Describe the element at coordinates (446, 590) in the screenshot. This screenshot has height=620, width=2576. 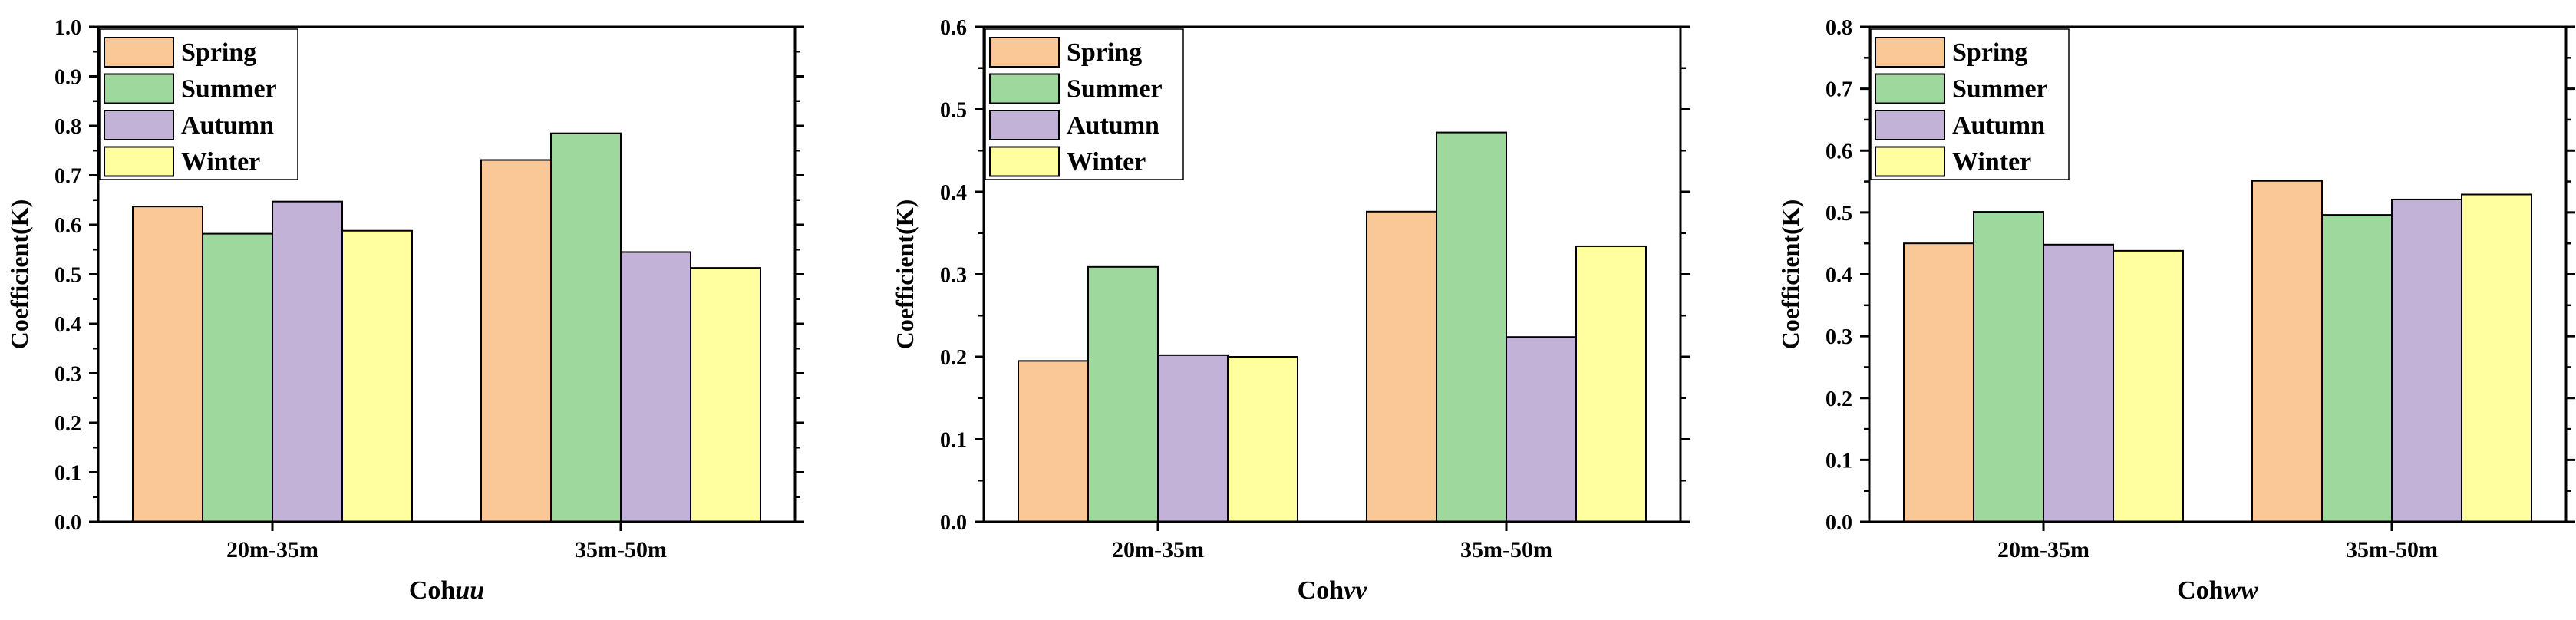
I see `x-axis-label: Cohuu` at that location.